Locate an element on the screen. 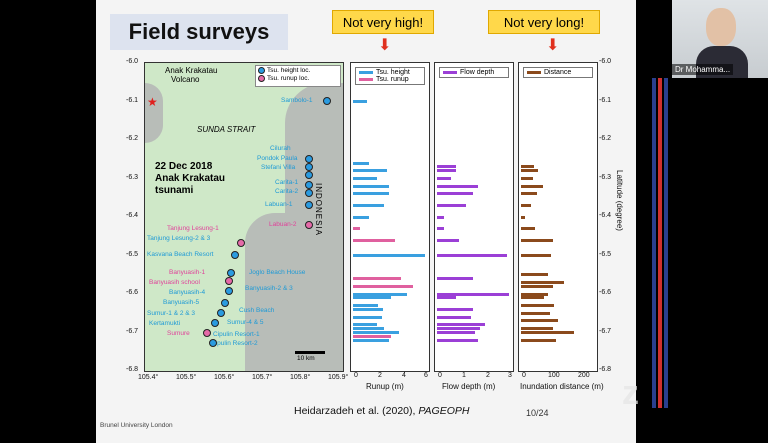  distance-legend: Distance is located at coordinates (558, 72).